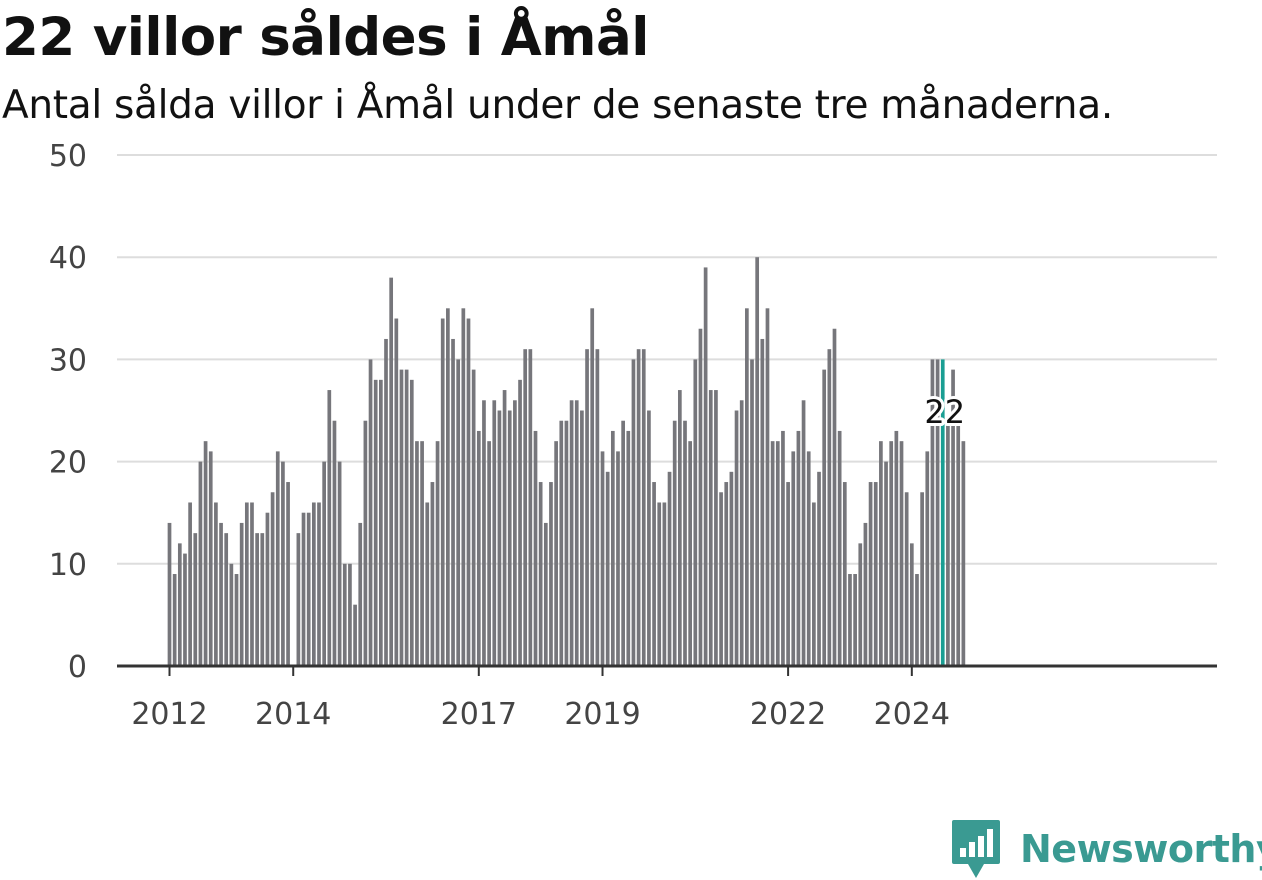 Image resolution: width=1262 pixels, height=880 pixels. Describe the element at coordinates (479, 714) in the screenshot. I see `x-tick-label: 2017` at that location.